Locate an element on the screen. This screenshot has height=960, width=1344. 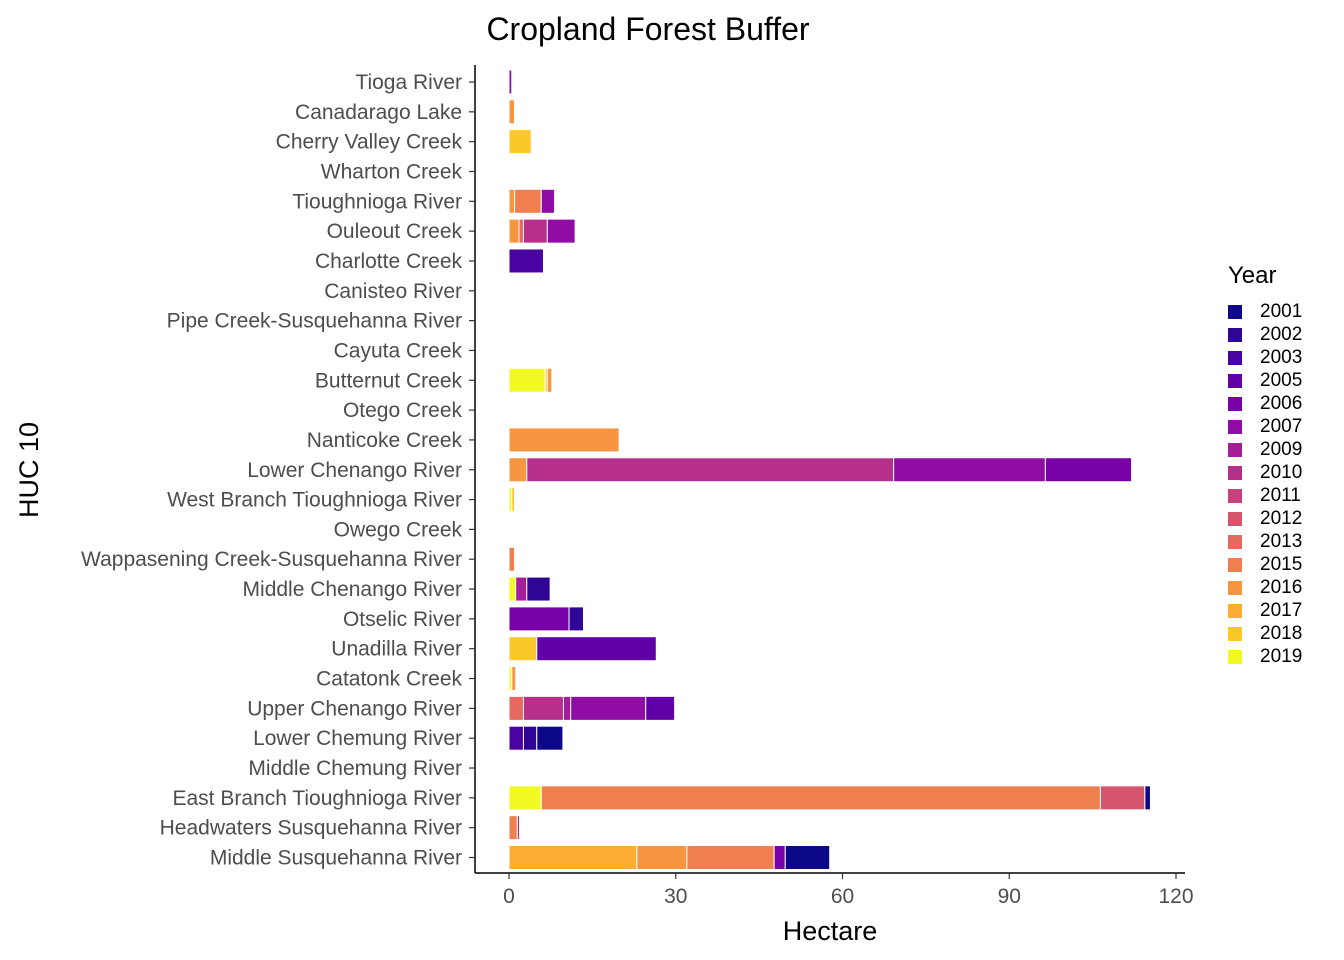
x-tick-label: 120 is located at coordinates (1175, 896).